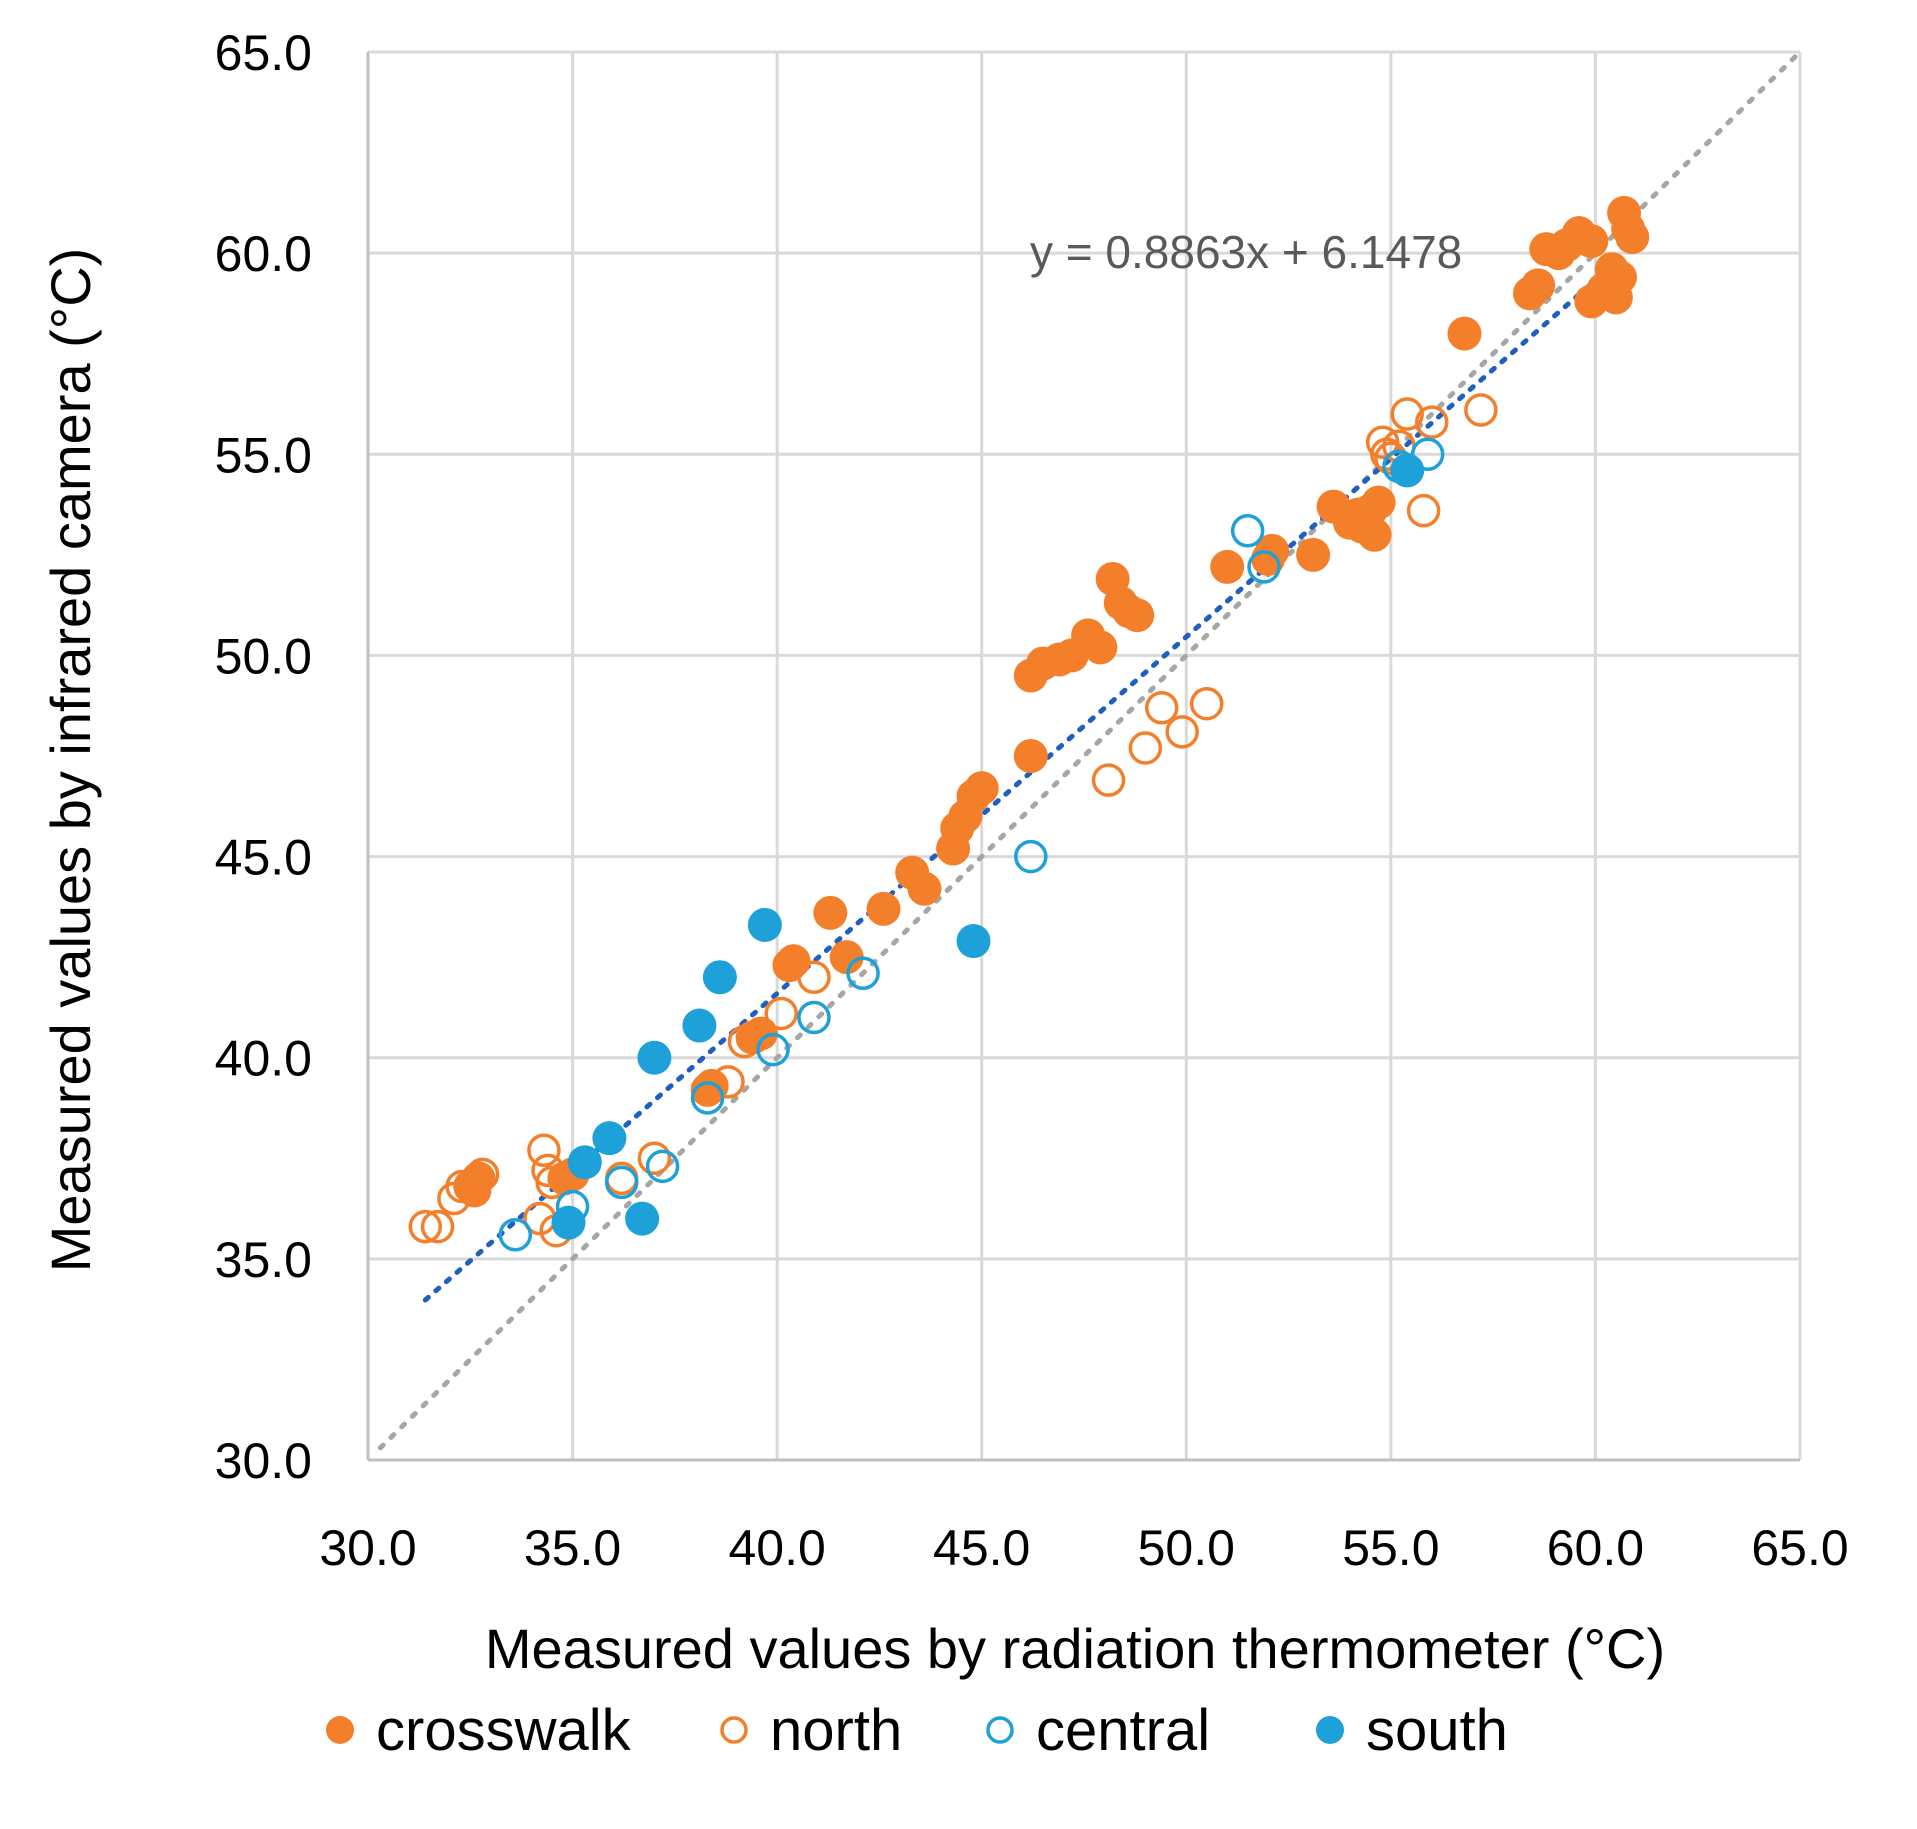  I want to click on y-tick-labels: 30.0 35.0 40.0 45.0 50.0 55.0 60.0 65.0, so click(263, 757).